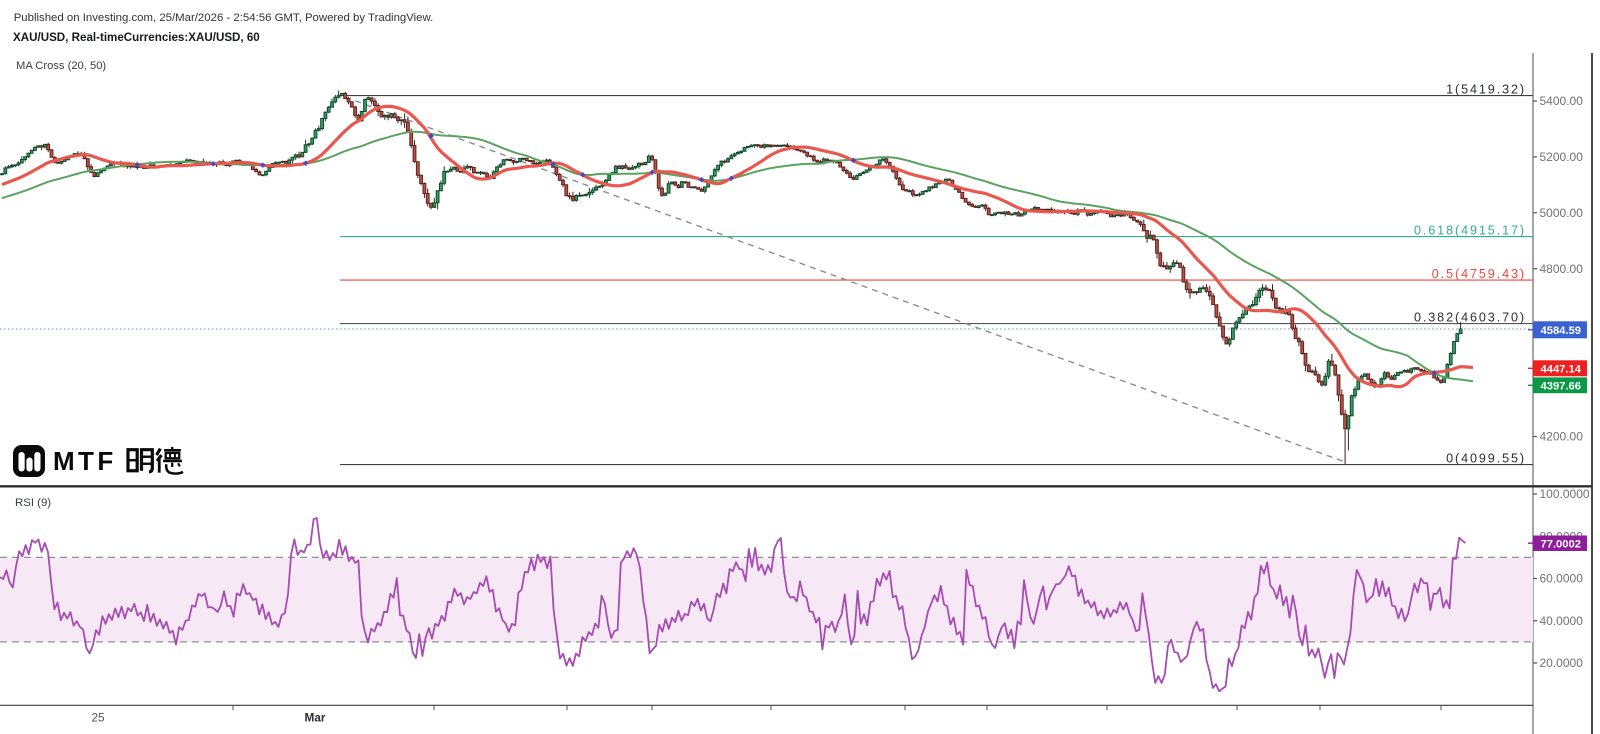  Describe the element at coordinates (85, 461) in the screenshot. I see `svg-text: MTF` at that location.